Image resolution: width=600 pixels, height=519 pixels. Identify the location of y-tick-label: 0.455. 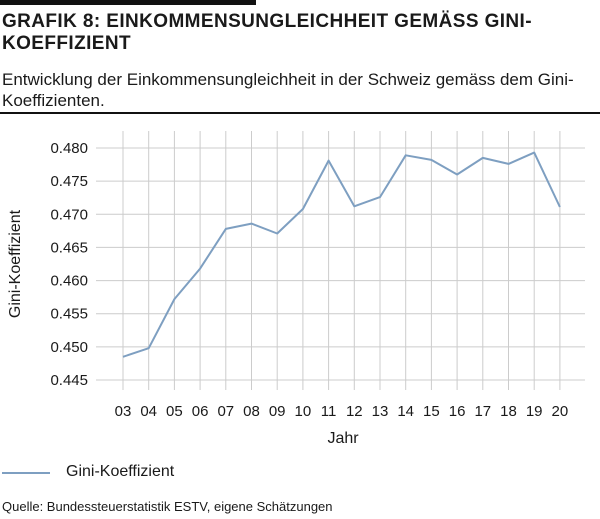
(69, 314).